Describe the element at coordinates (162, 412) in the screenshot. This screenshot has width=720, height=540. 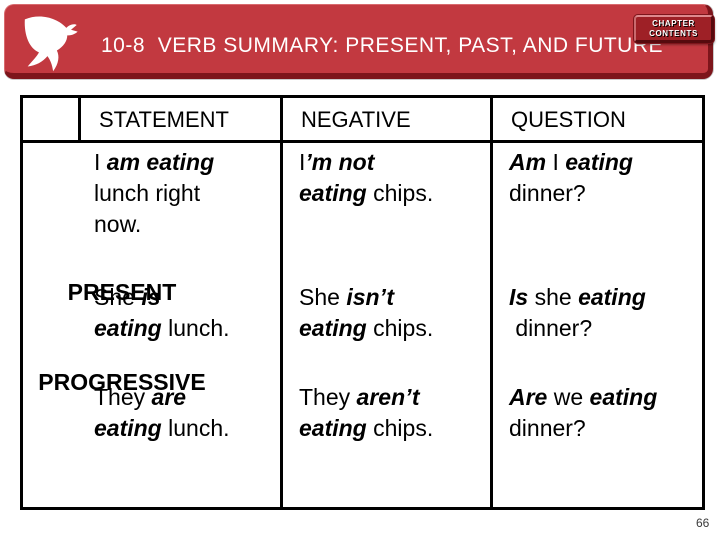
I see `statement-cell-row3: They are eating lunch.` at that location.